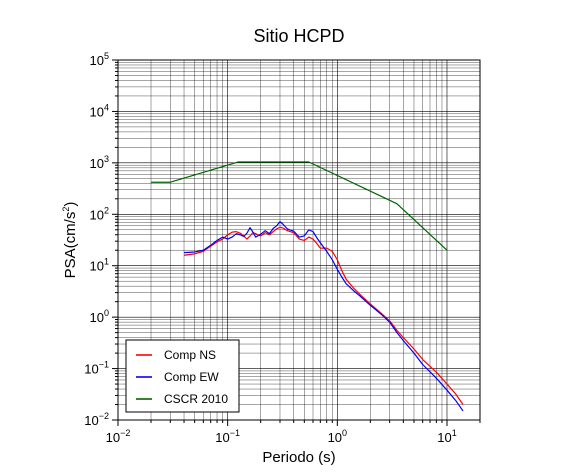 The width and height of the screenshot is (586, 475). Describe the element at coordinates (337, 436) in the screenshot. I see `x-tick-label: 10⁰` at that location.